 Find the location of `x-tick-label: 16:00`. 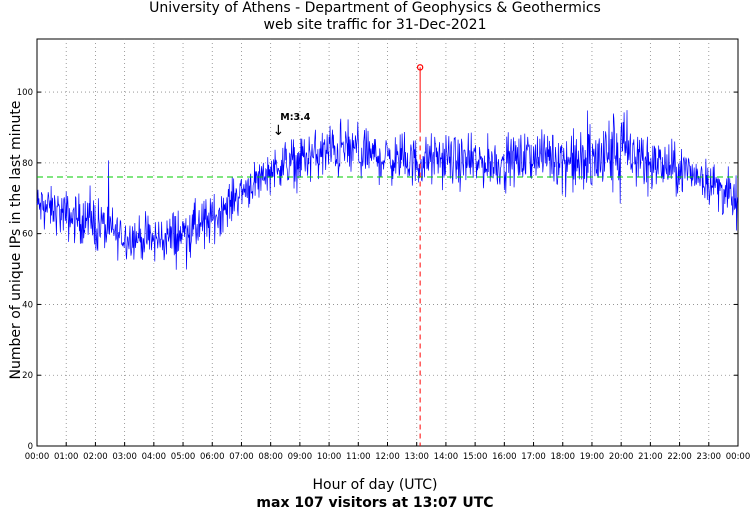

x-tick-label: 16:00 is located at coordinates (504, 457).